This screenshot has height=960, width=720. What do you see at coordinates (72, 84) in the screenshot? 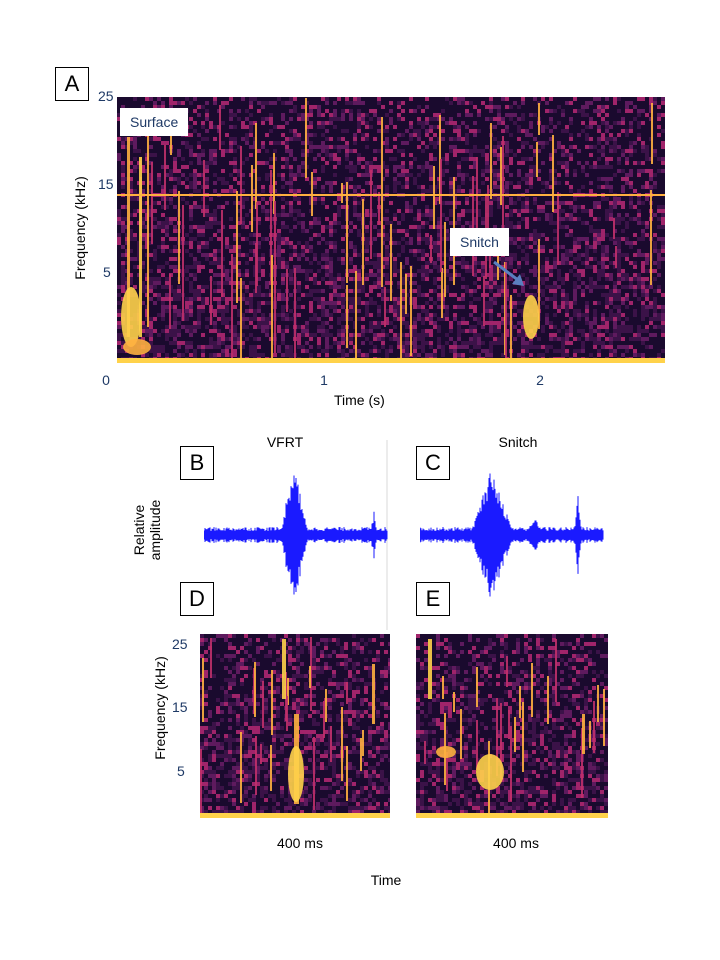
I see `panel-label-a: A` at bounding box center [72, 84].